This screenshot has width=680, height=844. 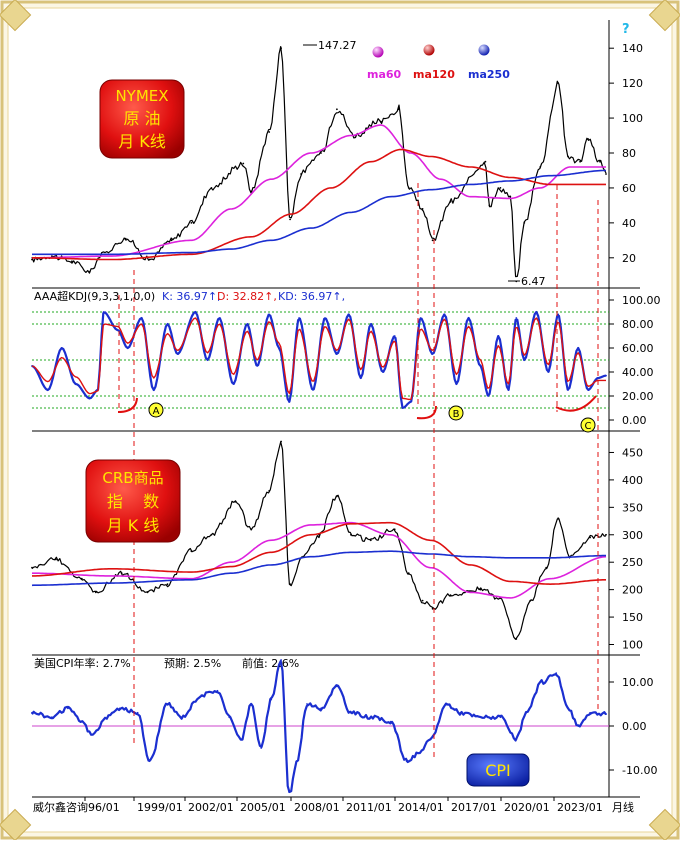 What do you see at coordinates (211, 807) in the screenshot?
I see `x-tick-label: 2002/01` at bounding box center [211, 807].